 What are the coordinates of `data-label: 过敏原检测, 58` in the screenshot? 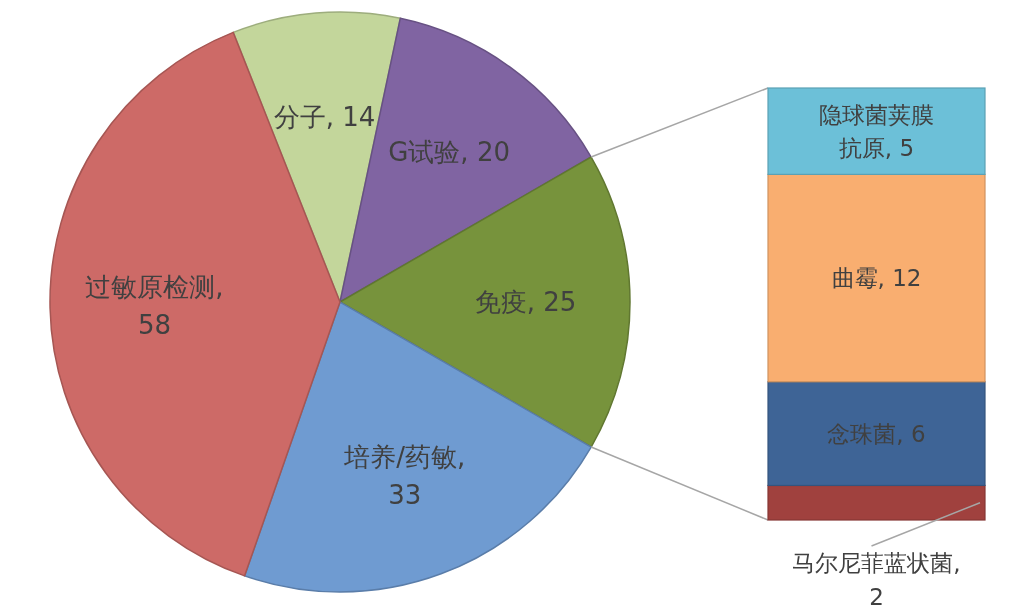 It's located at (154, 306).